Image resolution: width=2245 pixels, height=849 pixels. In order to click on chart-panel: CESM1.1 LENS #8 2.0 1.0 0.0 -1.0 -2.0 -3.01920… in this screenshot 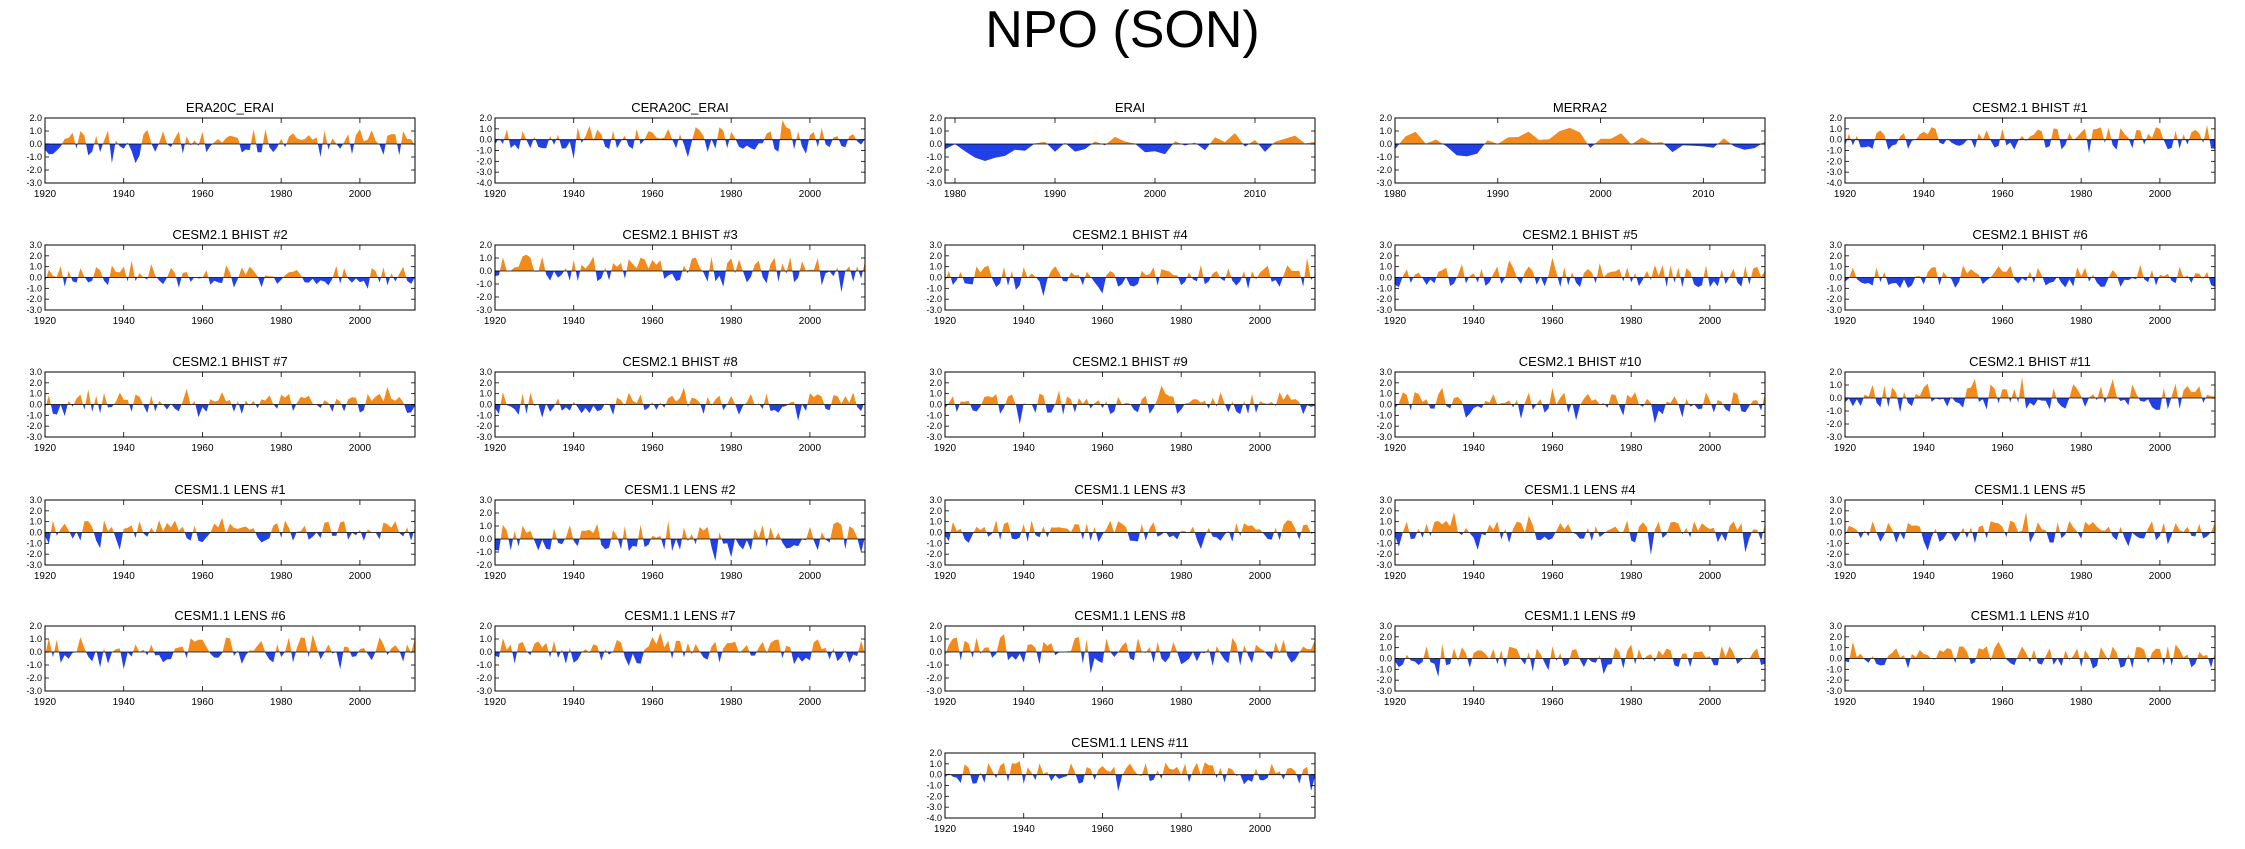, I will do `click(1121, 658)`.